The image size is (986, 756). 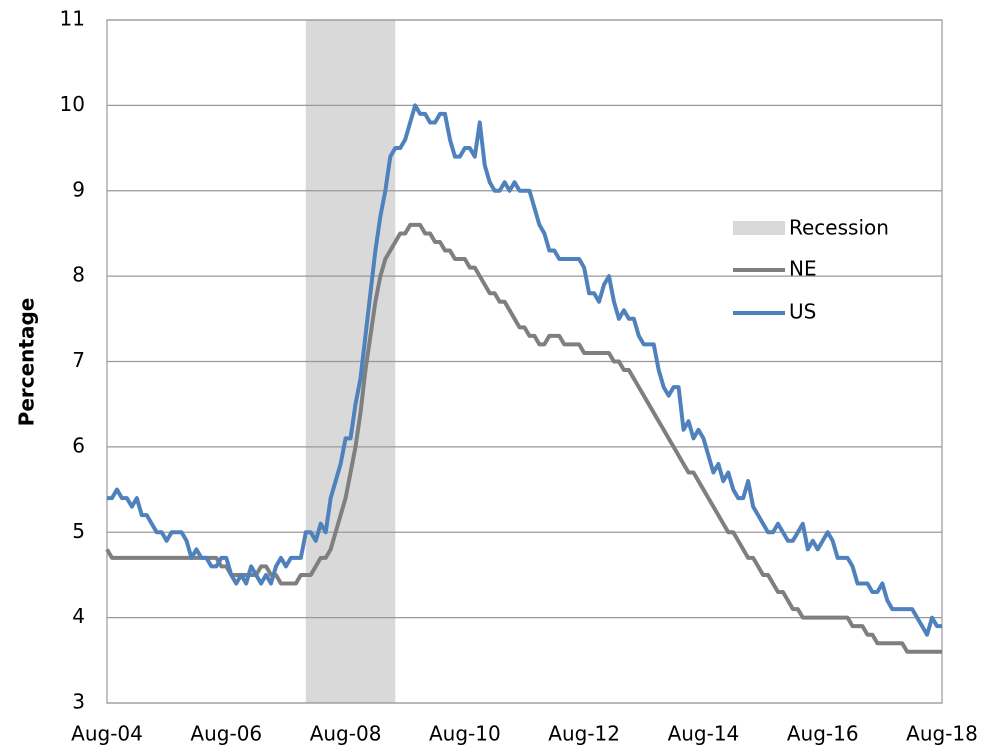 What do you see at coordinates (107, 734) in the screenshot?
I see `x-tick-label: Aug-04` at bounding box center [107, 734].